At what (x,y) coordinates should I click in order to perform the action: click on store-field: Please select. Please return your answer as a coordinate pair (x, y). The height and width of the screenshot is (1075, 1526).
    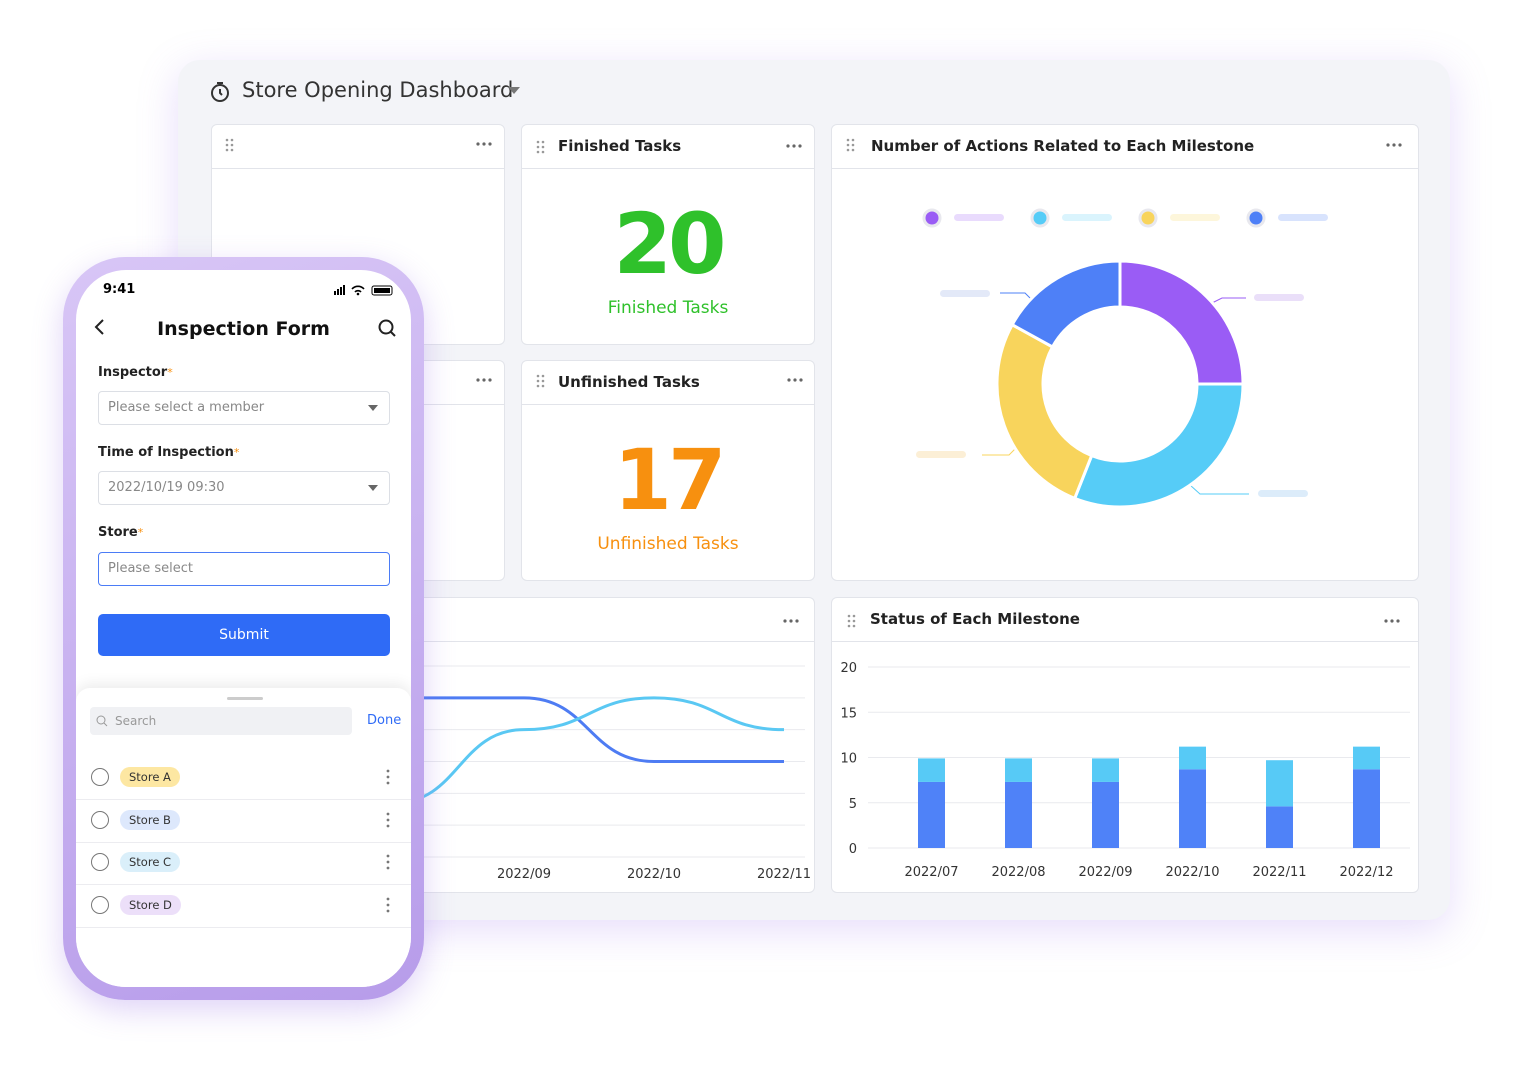
    Looking at the image, I should click on (244, 569).